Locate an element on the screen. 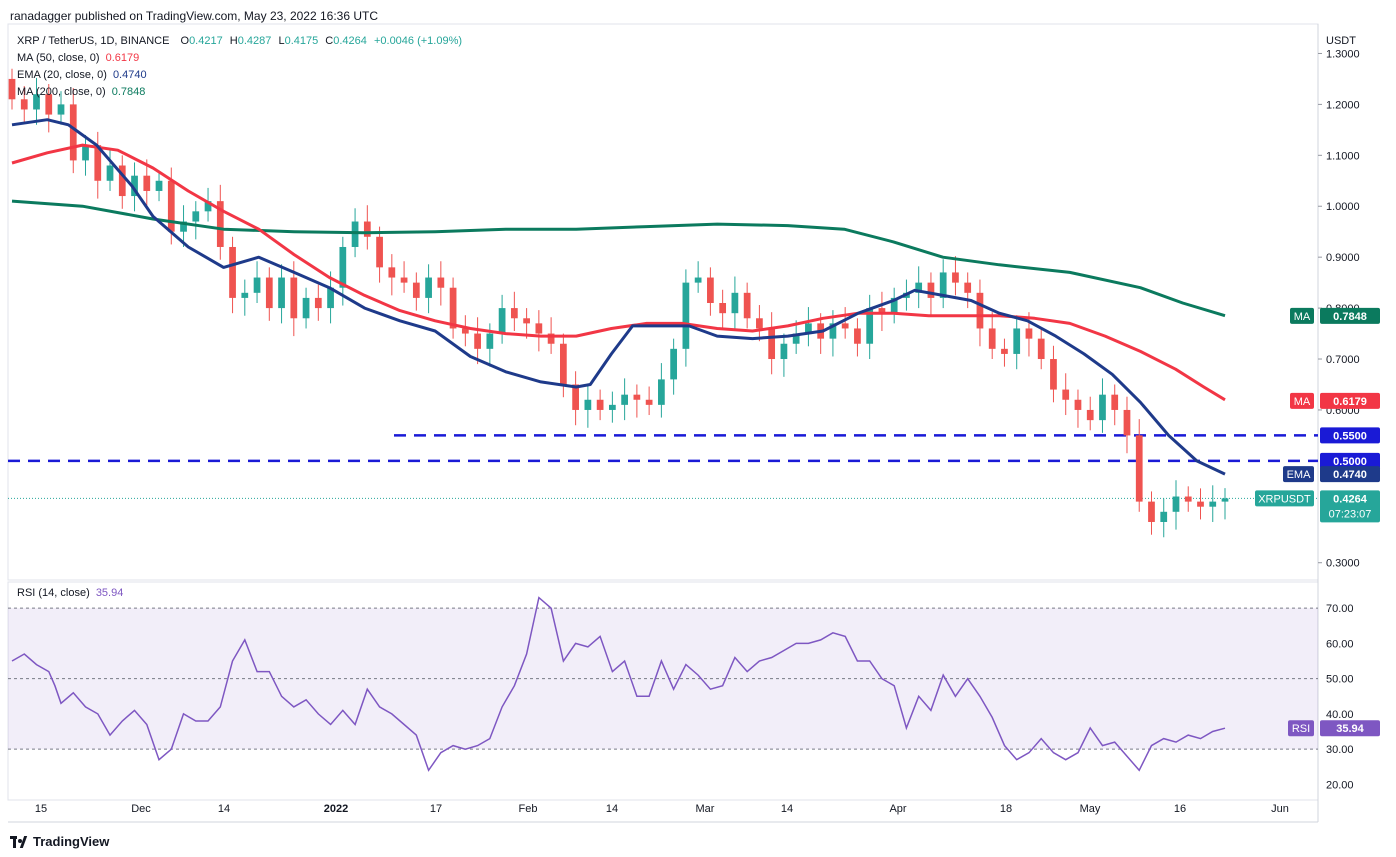 The height and width of the screenshot is (857, 1396). time-tick-label: 17 is located at coordinates (436, 809).